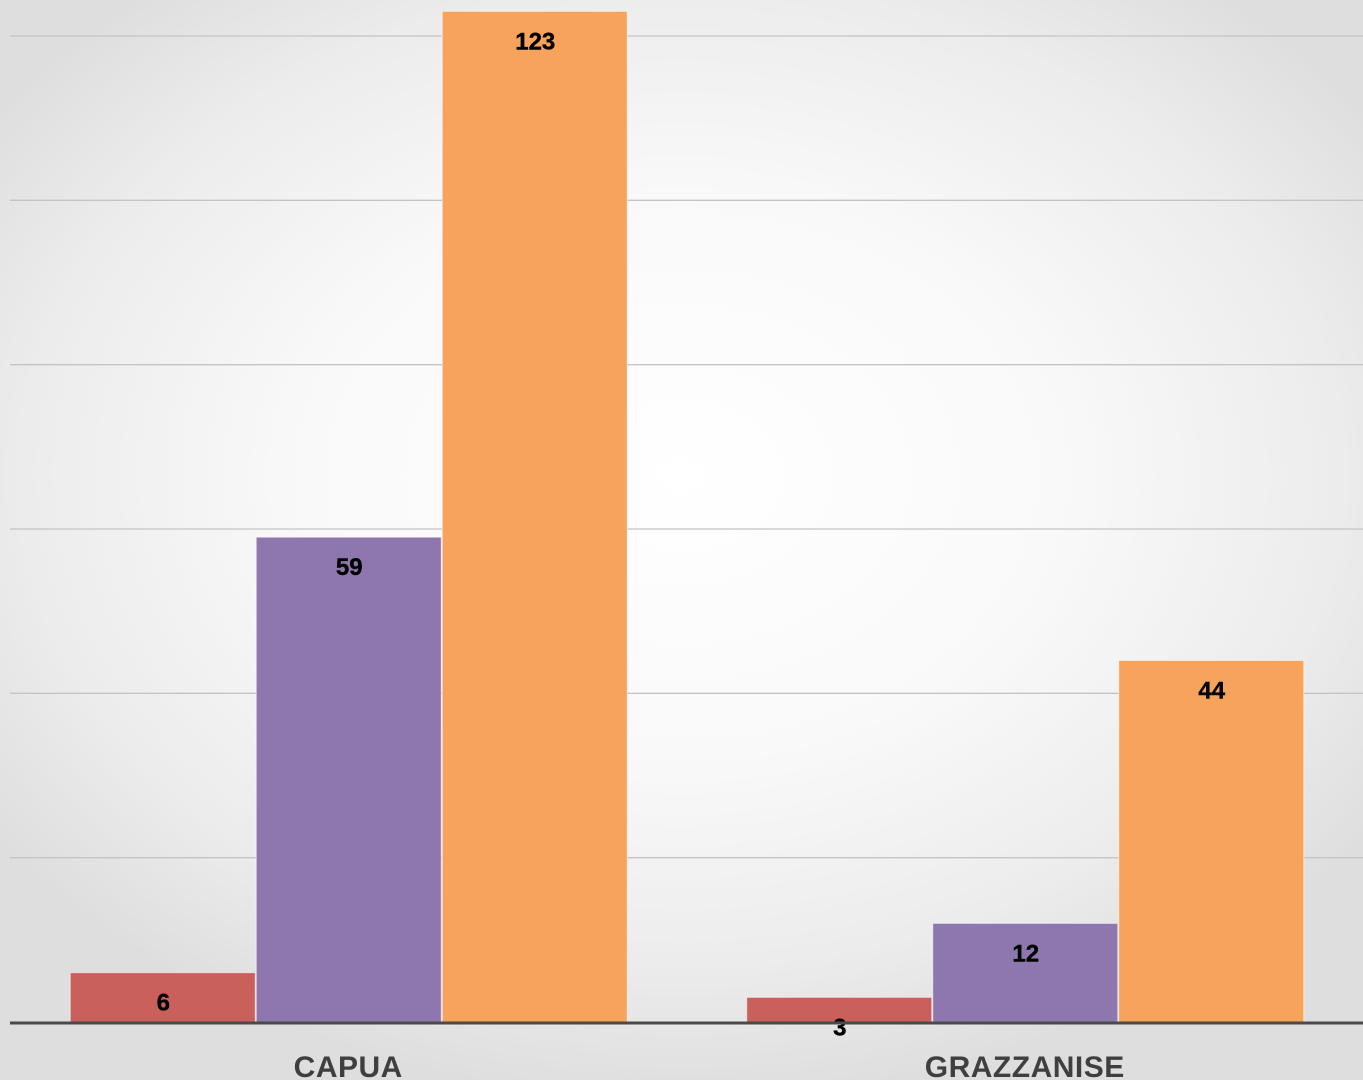 The height and width of the screenshot is (1080, 1363). I want to click on category-label-grazzanise: GRAZZANISE, so click(1025, 1065).